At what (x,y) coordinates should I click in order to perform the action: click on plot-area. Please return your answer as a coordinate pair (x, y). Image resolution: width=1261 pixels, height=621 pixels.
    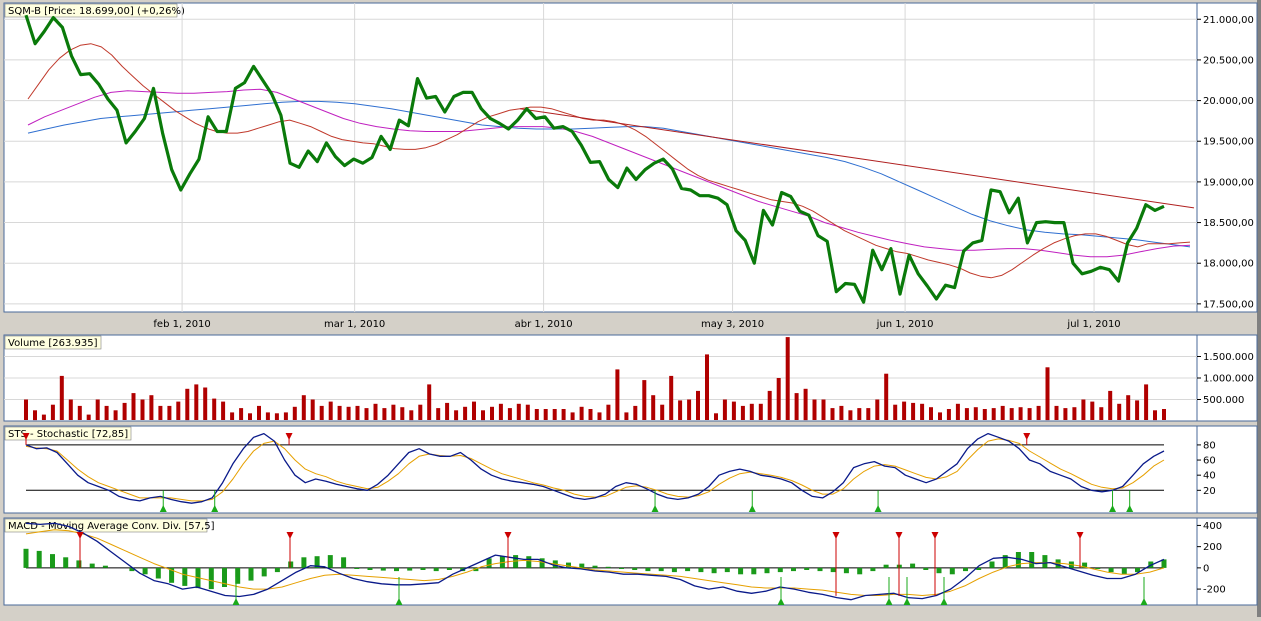
    Looking at the image, I should click on (600, 469).